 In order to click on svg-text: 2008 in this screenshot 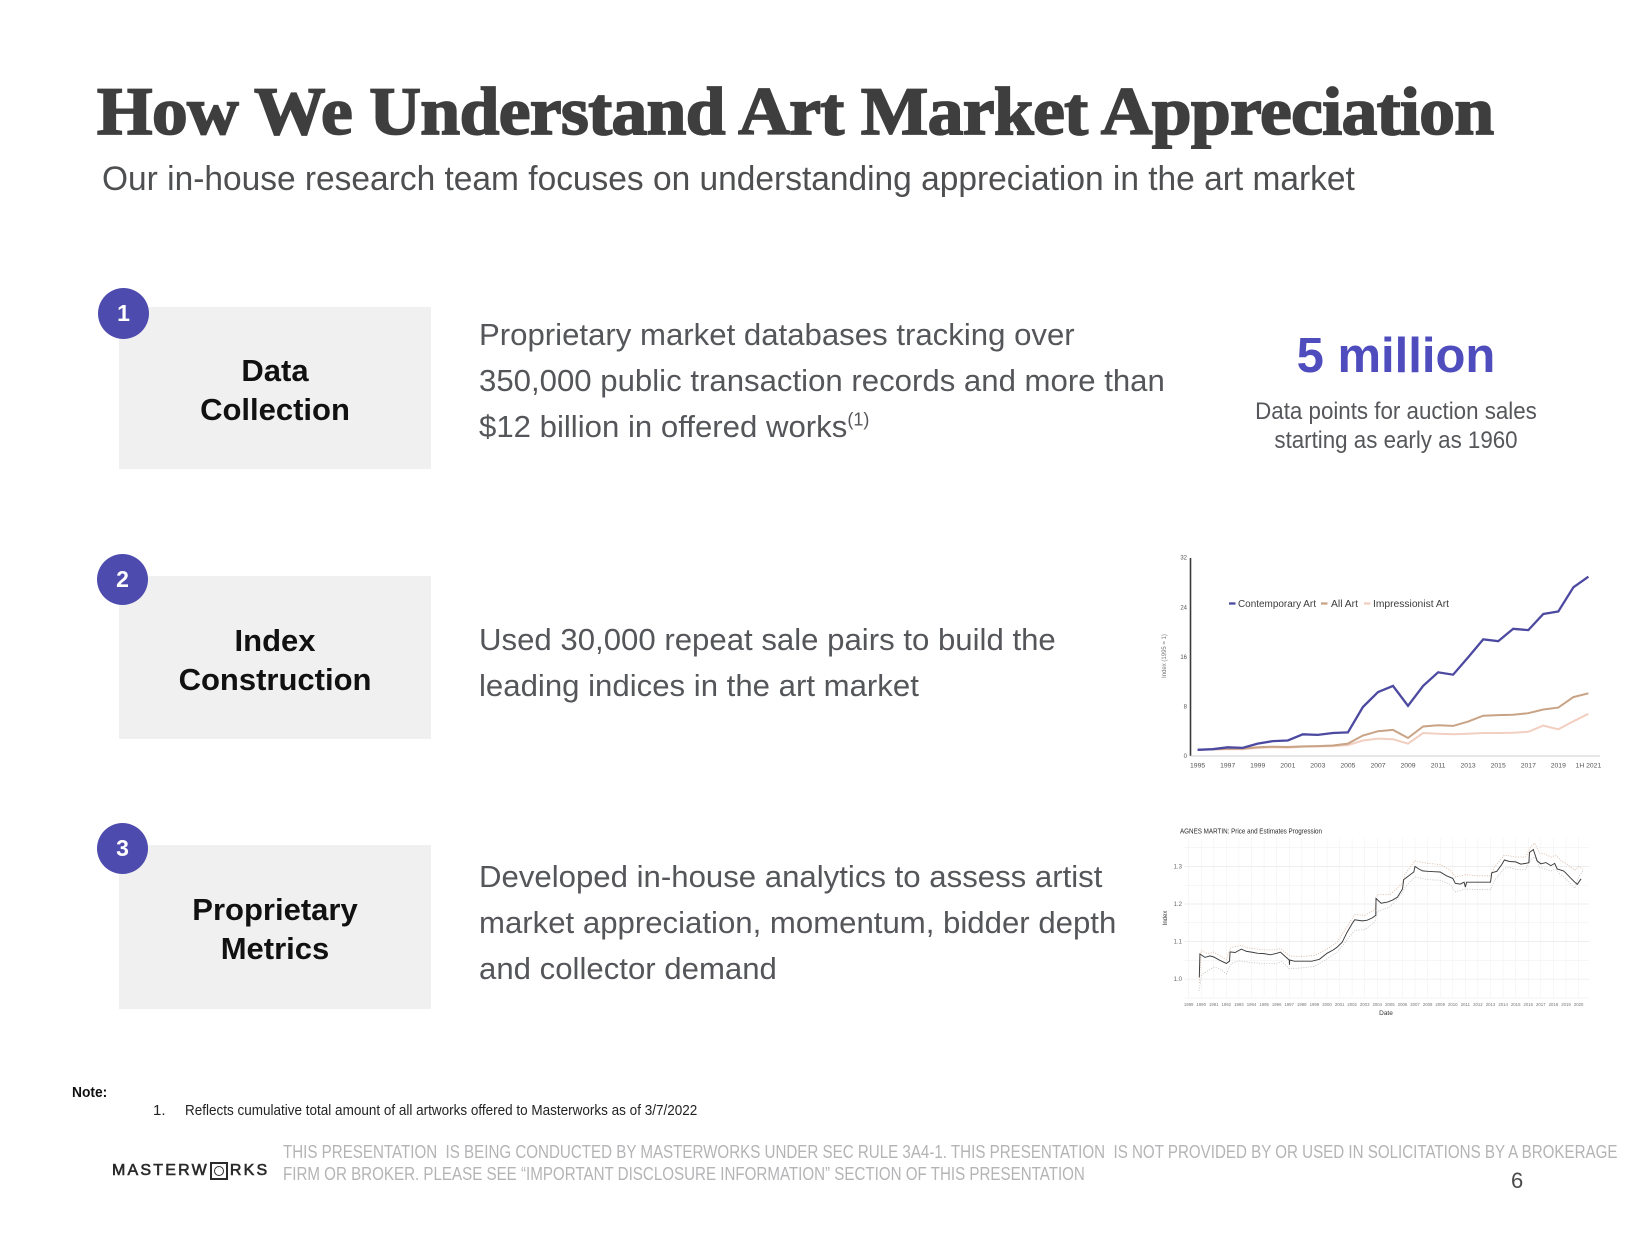, I will do `click(1428, 1004)`.